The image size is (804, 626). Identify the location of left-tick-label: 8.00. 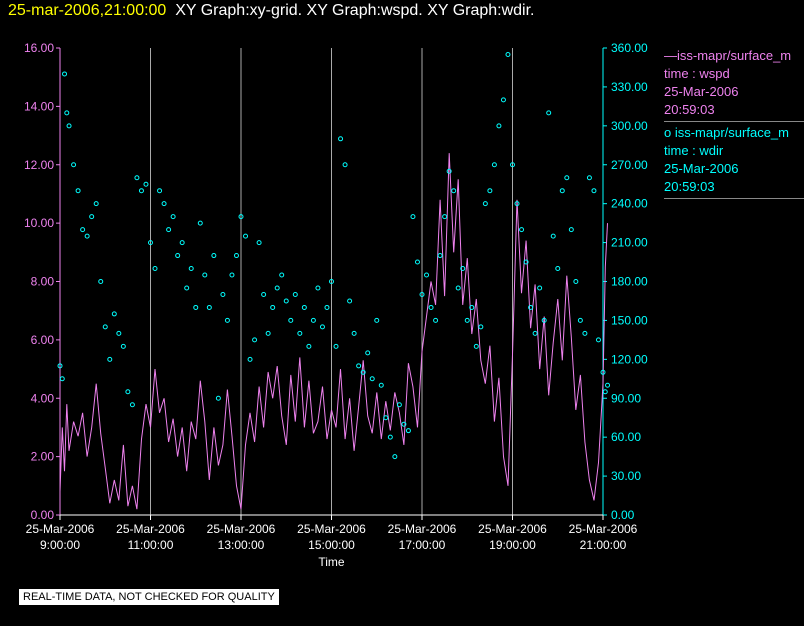
(43, 282).